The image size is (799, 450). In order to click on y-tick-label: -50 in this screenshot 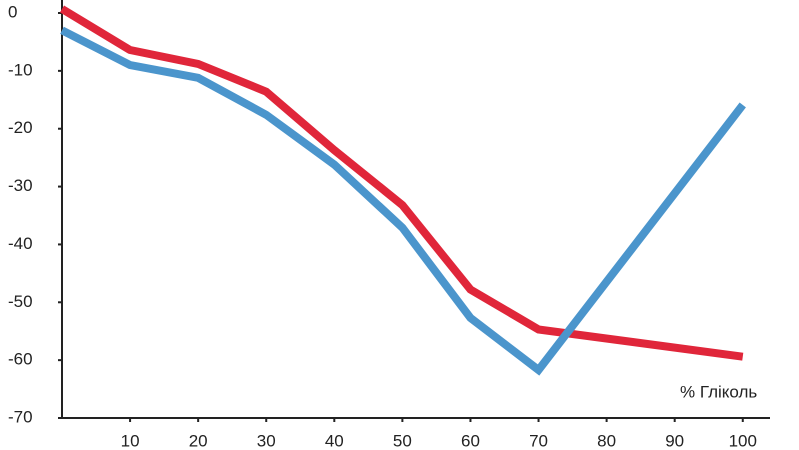, I will do `click(20, 301)`.